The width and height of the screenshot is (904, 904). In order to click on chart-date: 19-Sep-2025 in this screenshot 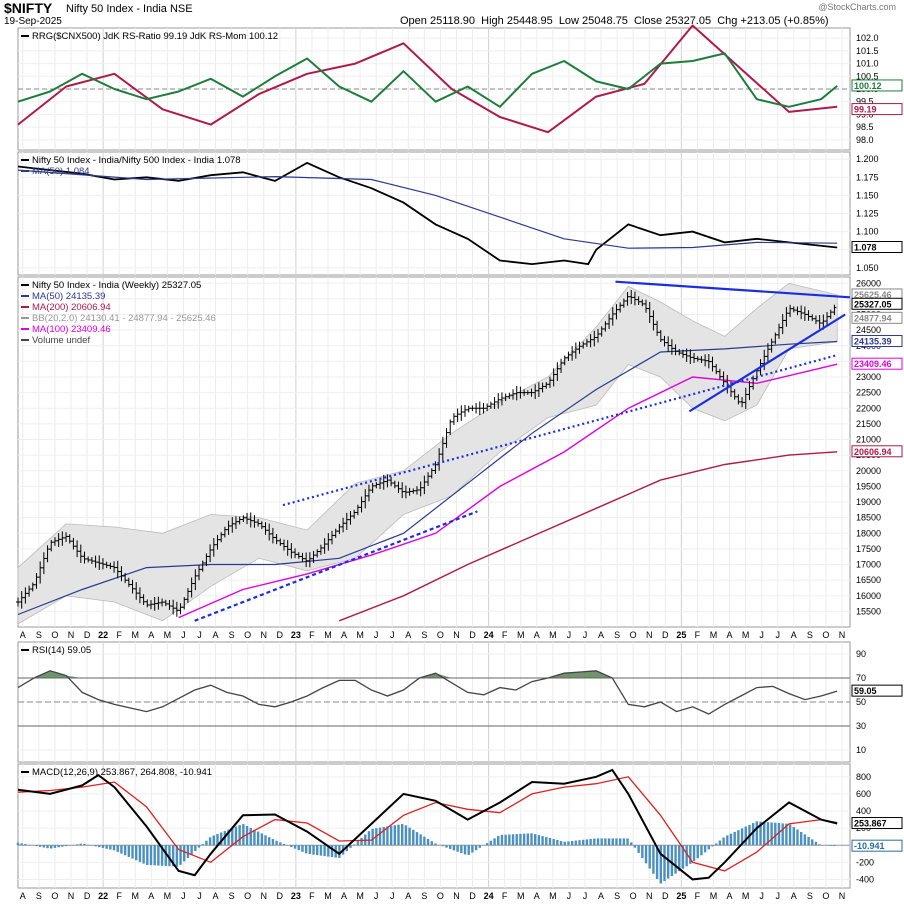, I will do `click(33, 21)`.